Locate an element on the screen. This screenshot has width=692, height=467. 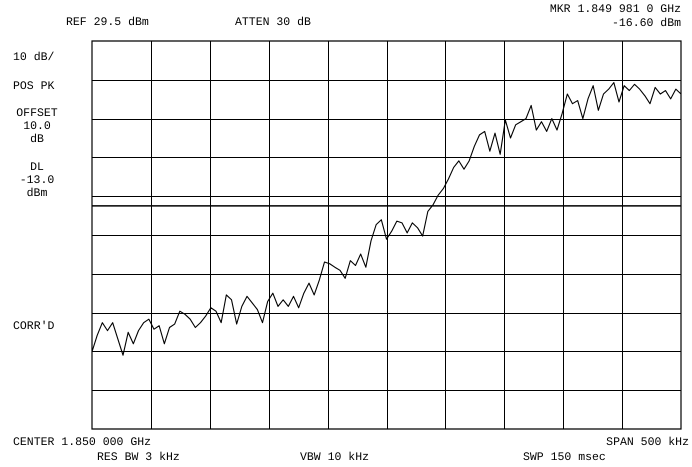
text: SPAN 500 kHz is located at coordinates (647, 442).